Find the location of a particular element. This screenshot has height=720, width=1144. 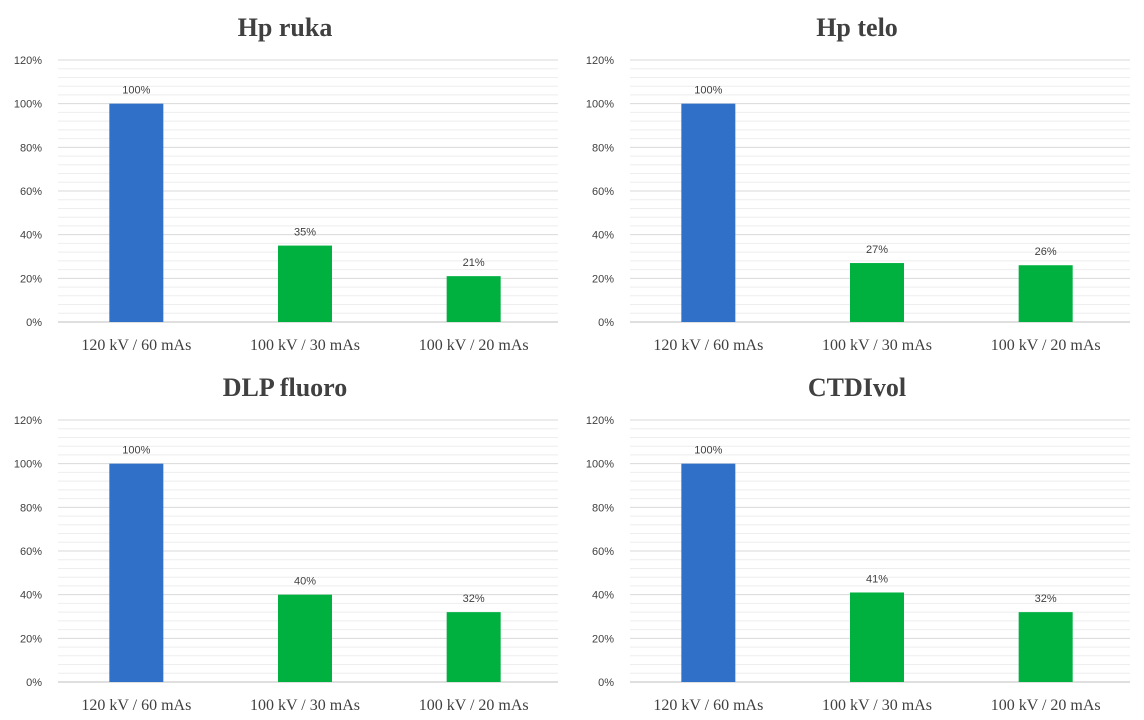

data-label: 35% is located at coordinates (305, 233).